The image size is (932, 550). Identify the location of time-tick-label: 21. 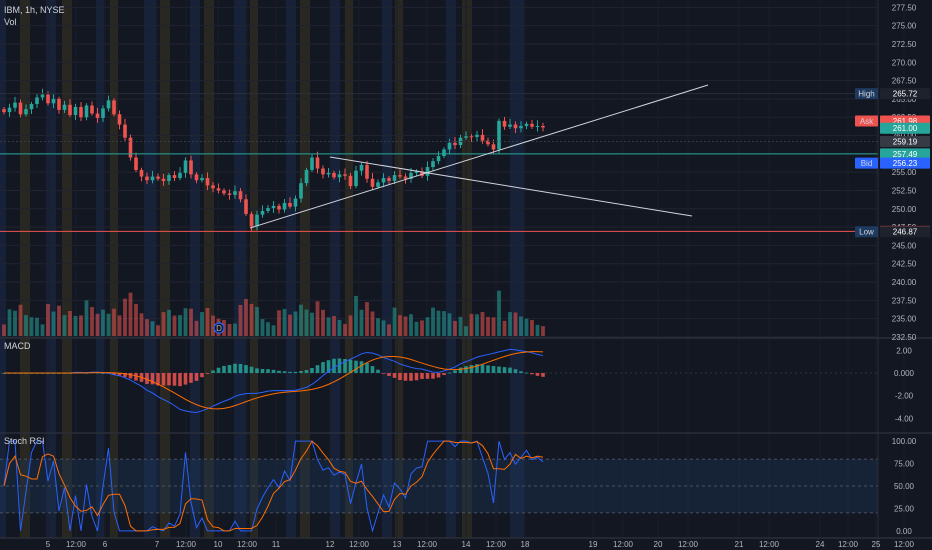
(739, 544).